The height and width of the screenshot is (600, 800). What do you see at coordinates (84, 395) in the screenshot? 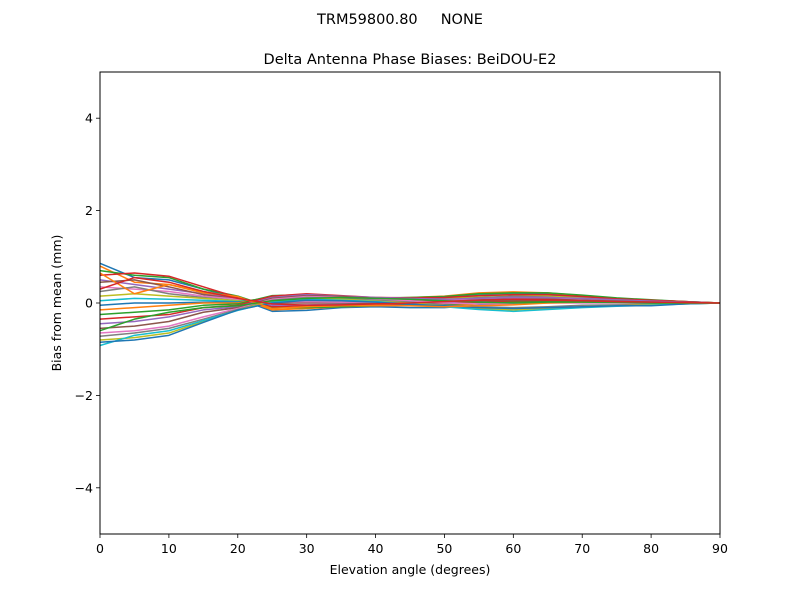
I see `y-tick-label--2: −2` at bounding box center [84, 395].